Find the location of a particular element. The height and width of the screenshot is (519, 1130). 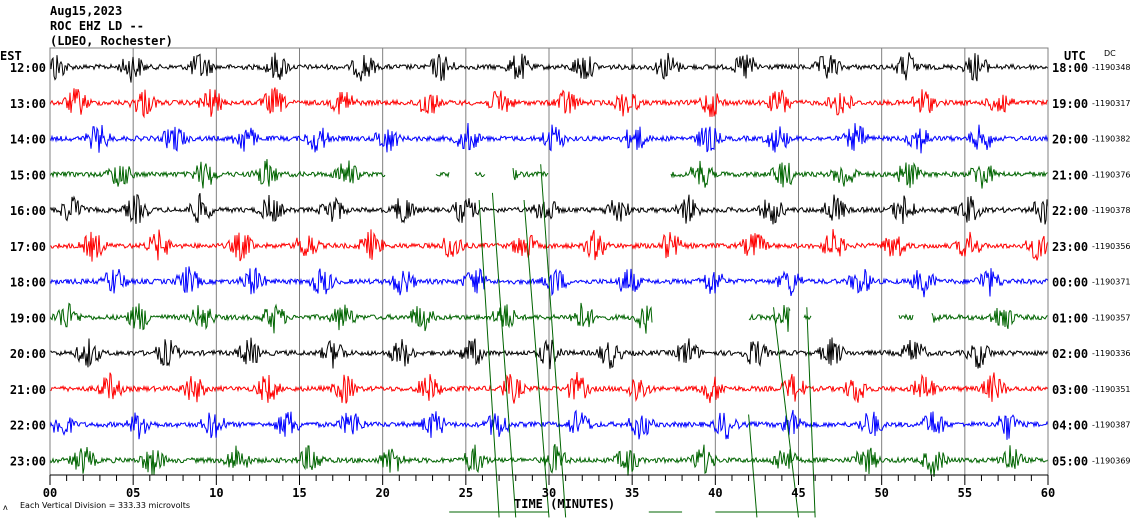

x-tick-label: 00 is located at coordinates (50, 493).